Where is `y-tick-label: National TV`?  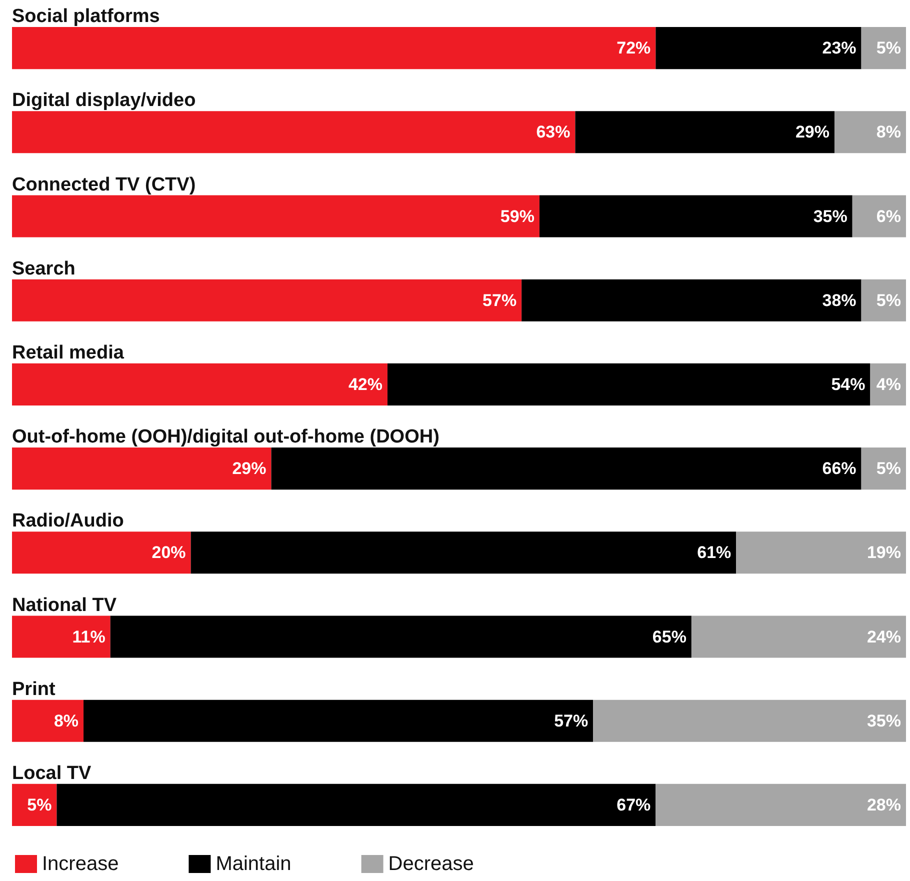 y-tick-label: National TV is located at coordinates (64, 605).